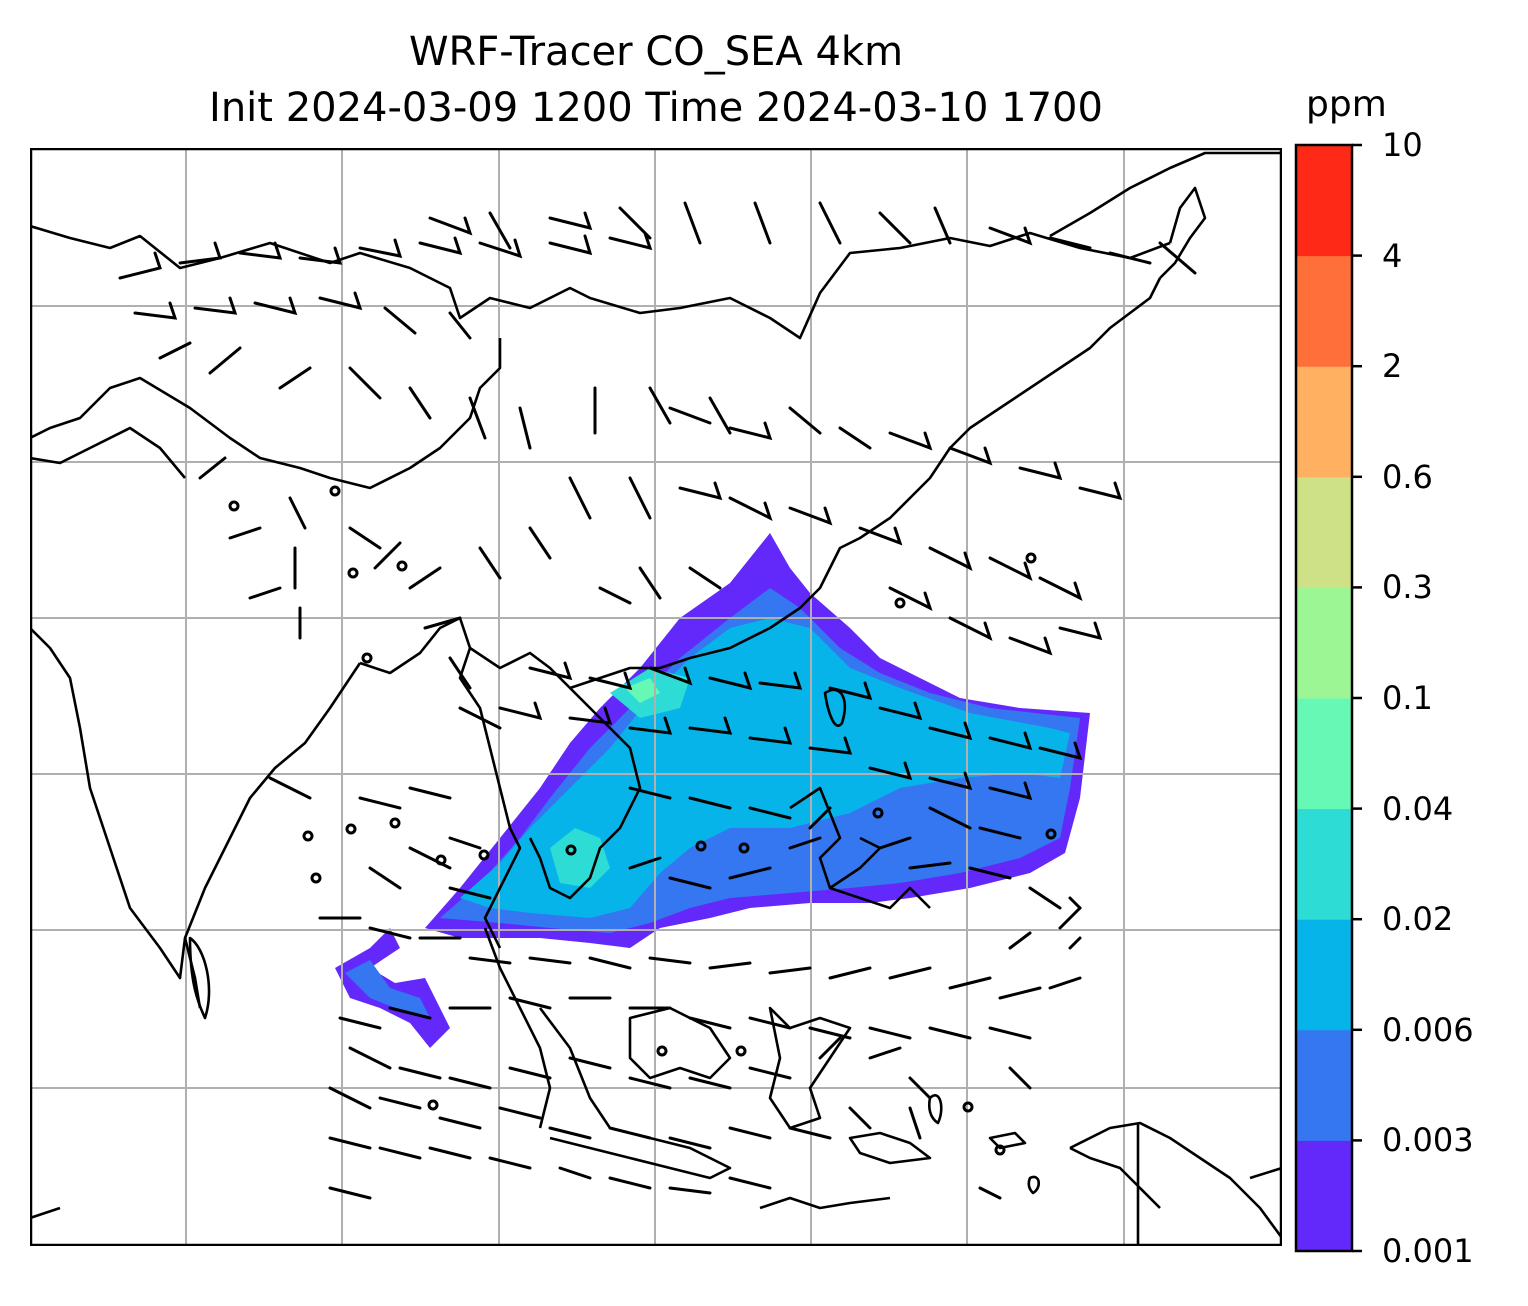  I want to click on colorbar-tick-label: 10, so click(1402, 145).